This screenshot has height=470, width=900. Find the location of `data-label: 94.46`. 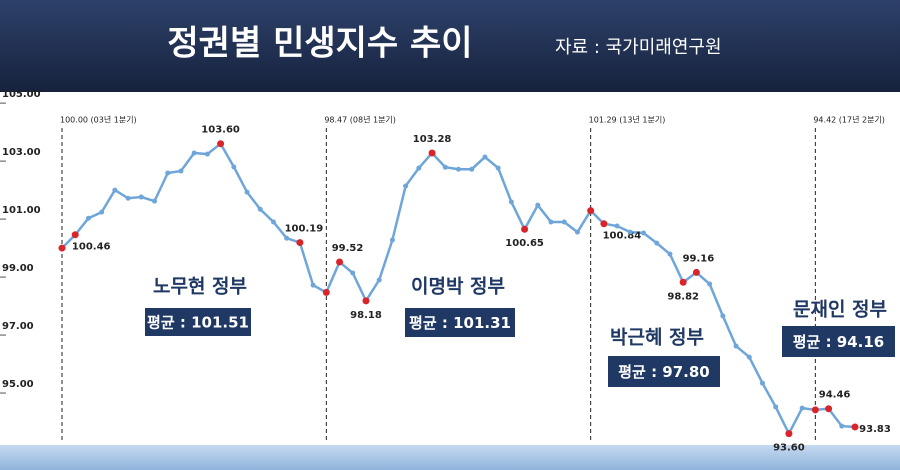

data-label: 94.46 is located at coordinates (835, 395).